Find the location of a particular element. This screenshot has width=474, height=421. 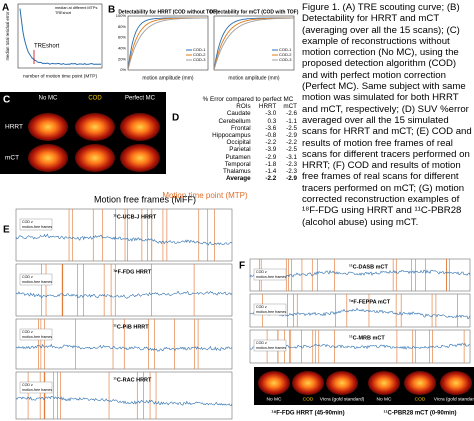

table-title: % Error compared to perfect MC is located at coordinates (248, 99).